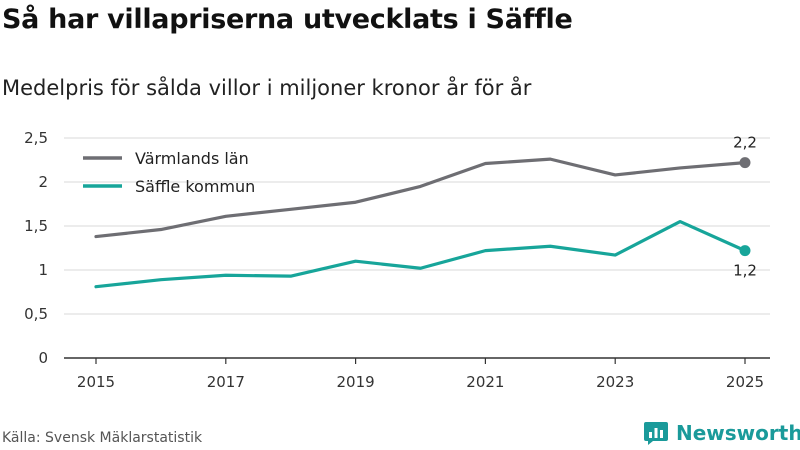 This screenshot has height=450, width=800. What do you see at coordinates (485, 382) in the screenshot?
I see `x-tick-label: 2021` at bounding box center [485, 382].